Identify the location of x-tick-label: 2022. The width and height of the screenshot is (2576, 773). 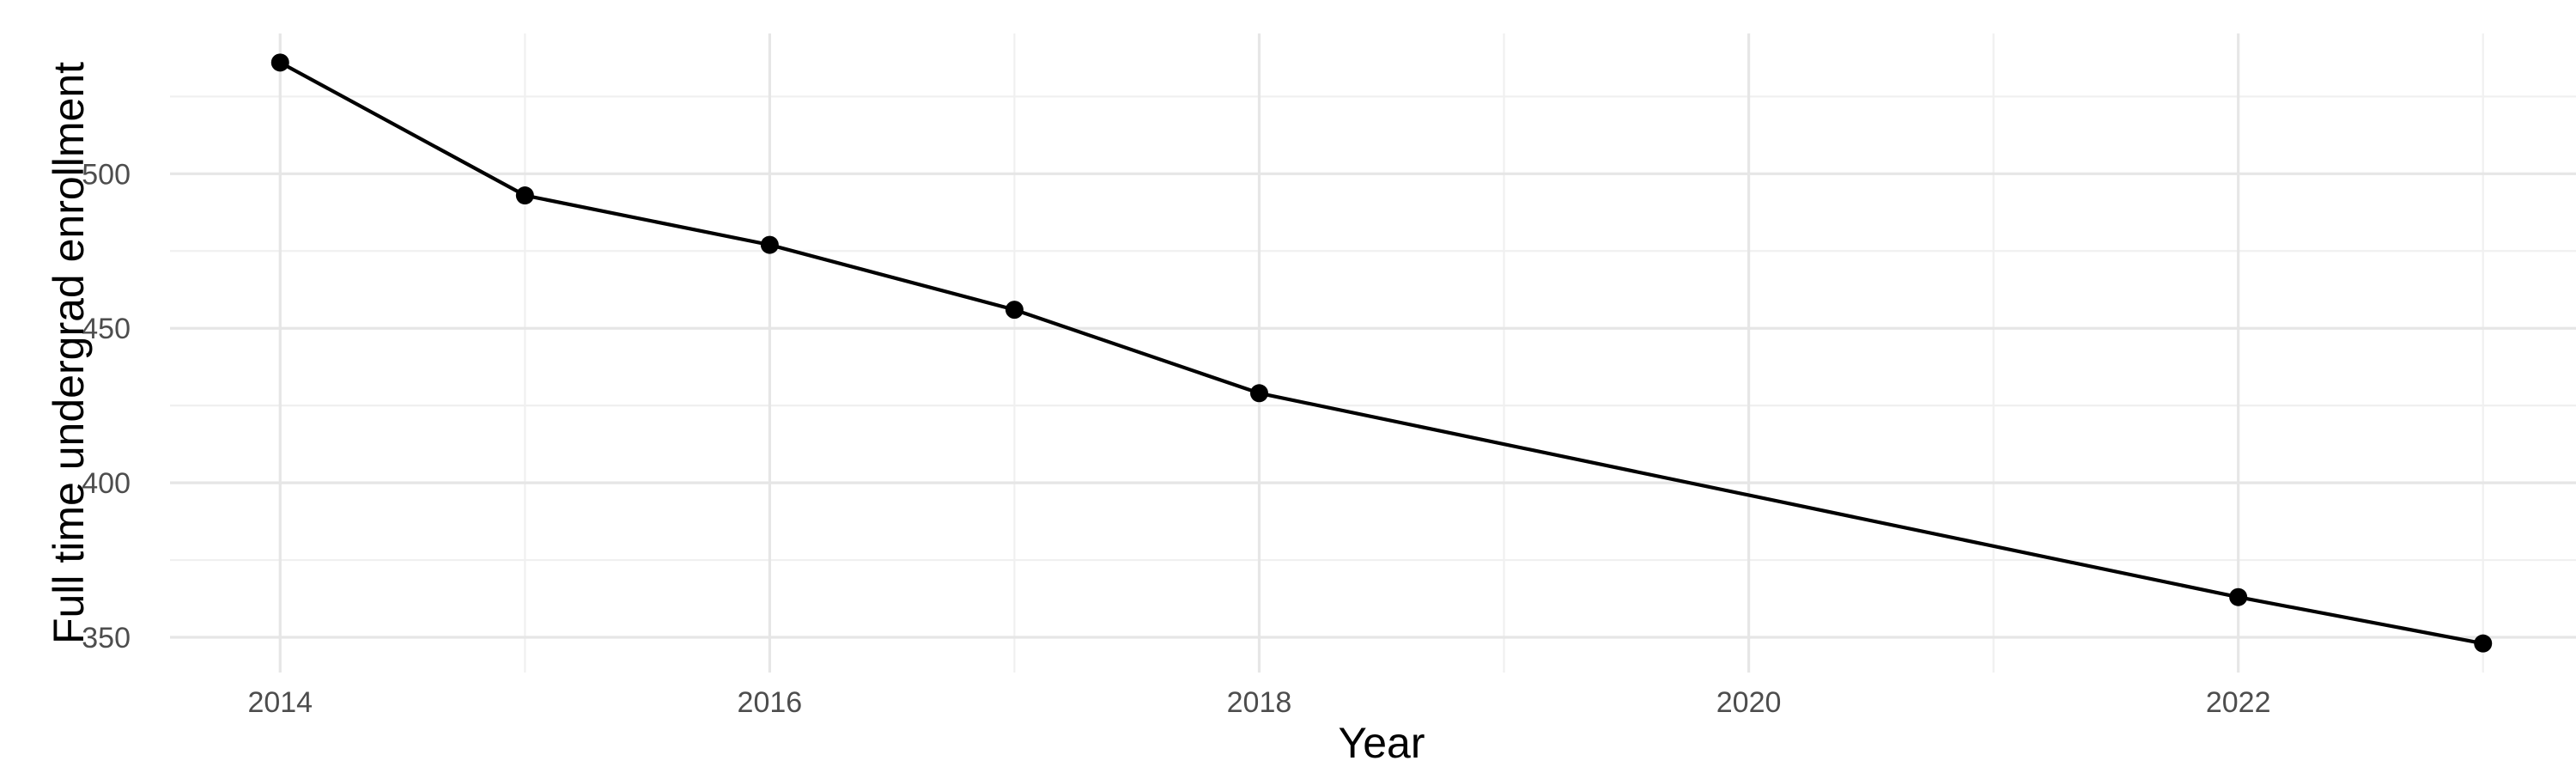
(2238, 702).